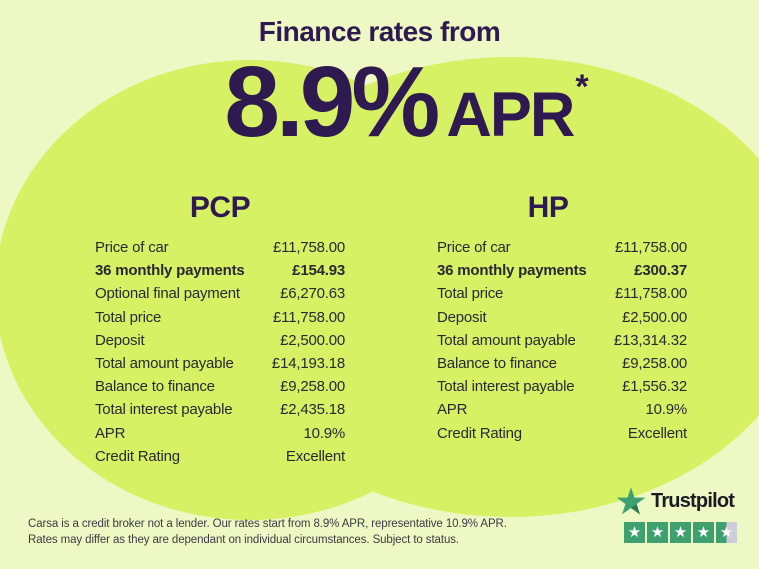 The height and width of the screenshot is (569, 759). Describe the element at coordinates (318, 271) in the screenshot. I see `row-value: £154.93` at that location.